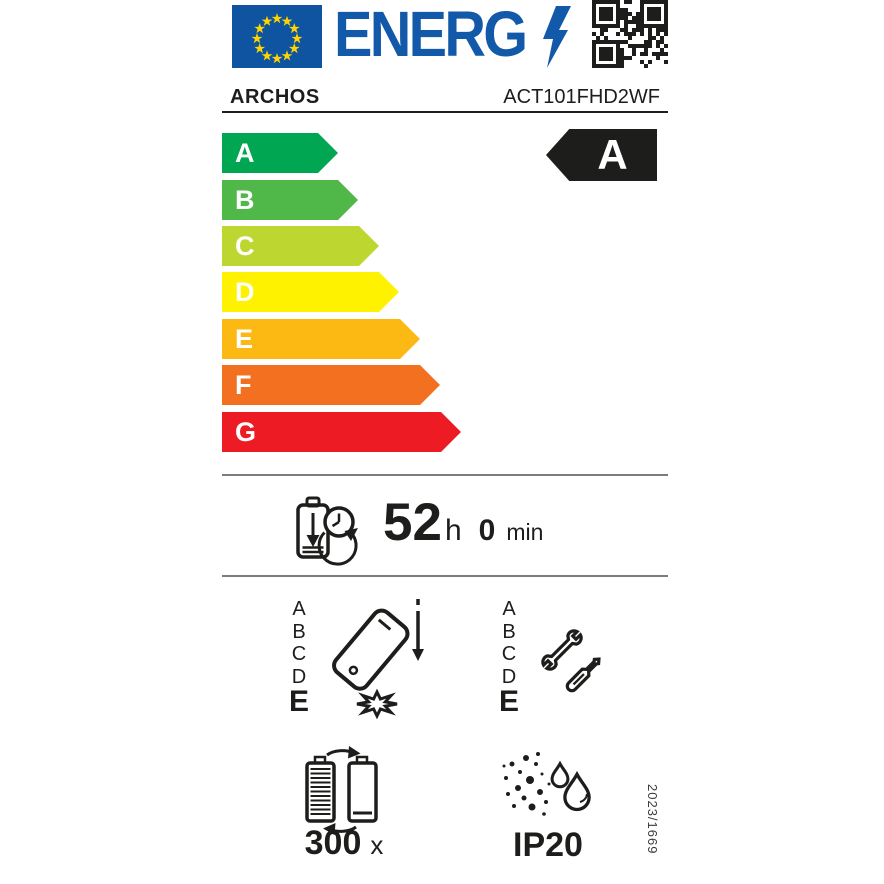 This screenshot has width=884, height=884. What do you see at coordinates (581, 97) in the screenshot?
I see `model-number: ACT101FHD2WF` at bounding box center [581, 97].